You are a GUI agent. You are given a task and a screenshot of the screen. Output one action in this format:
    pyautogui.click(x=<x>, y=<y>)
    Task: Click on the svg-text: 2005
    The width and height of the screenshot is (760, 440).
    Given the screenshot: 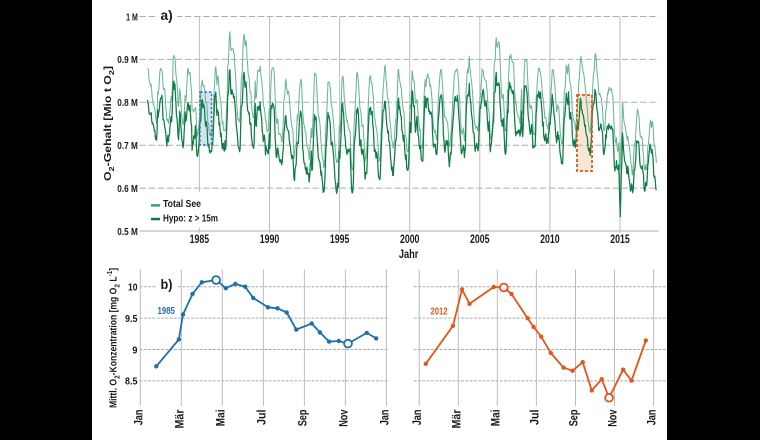 What is the action you would take?
    pyautogui.click(x=480, y=239)
    